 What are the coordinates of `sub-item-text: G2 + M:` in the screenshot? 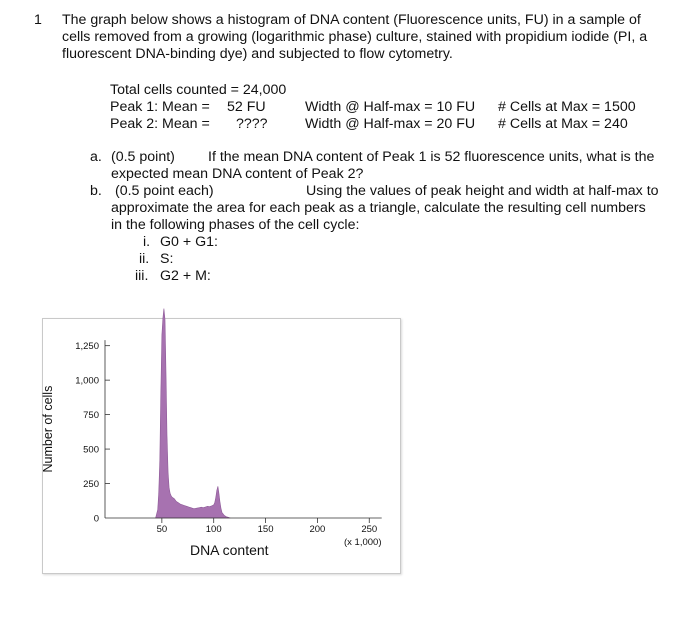 It's located at (185, 276).